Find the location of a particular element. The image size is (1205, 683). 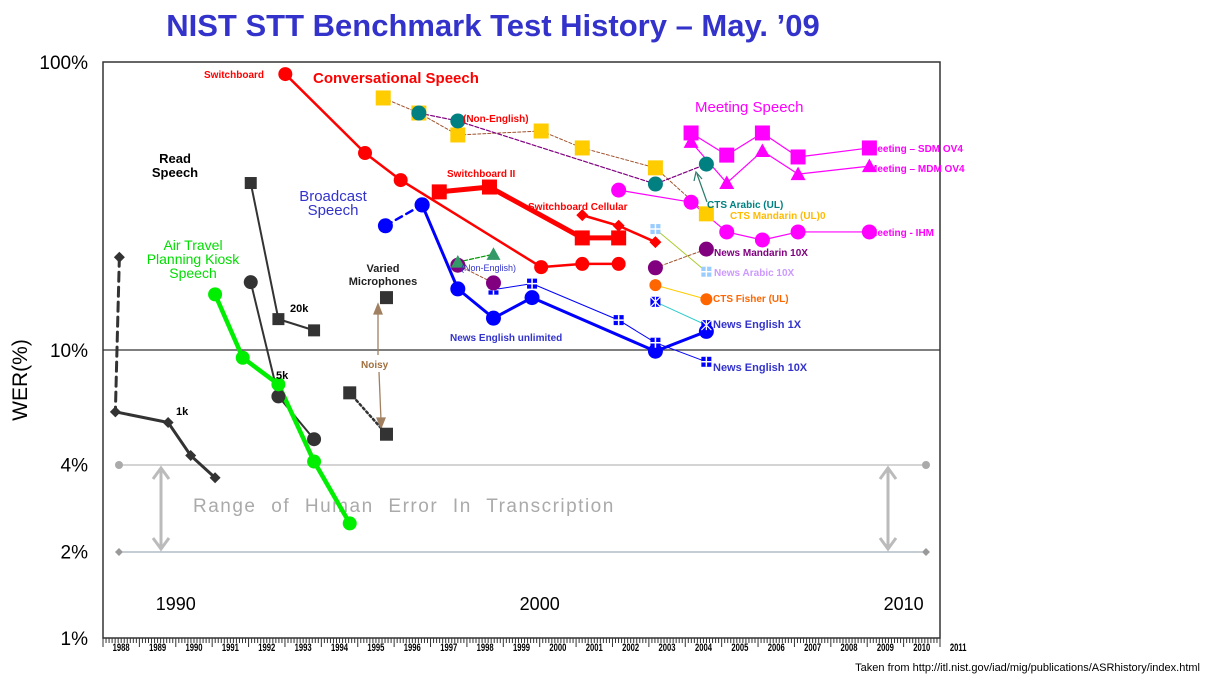

label-air-travel-line: Air Travel is located at coordinates (192, 245).